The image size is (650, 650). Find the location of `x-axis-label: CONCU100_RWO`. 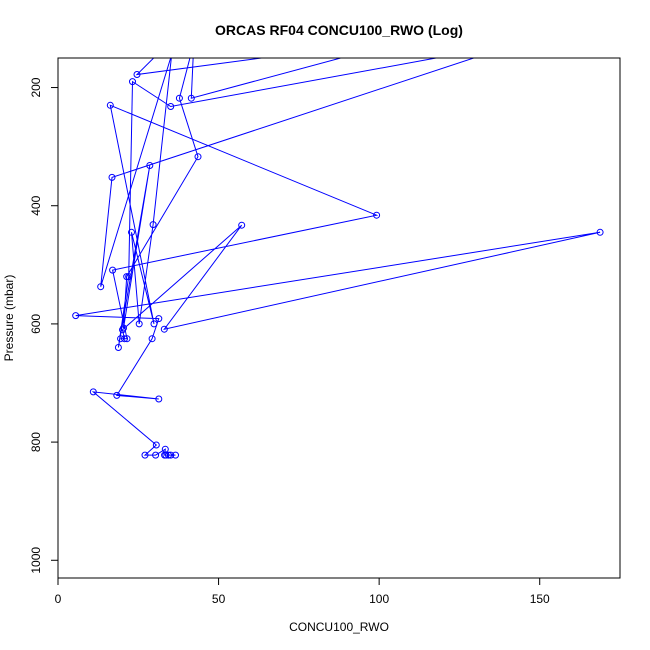

x-axis-label: CONCU100_RWO is located at coordinates (339, 627).